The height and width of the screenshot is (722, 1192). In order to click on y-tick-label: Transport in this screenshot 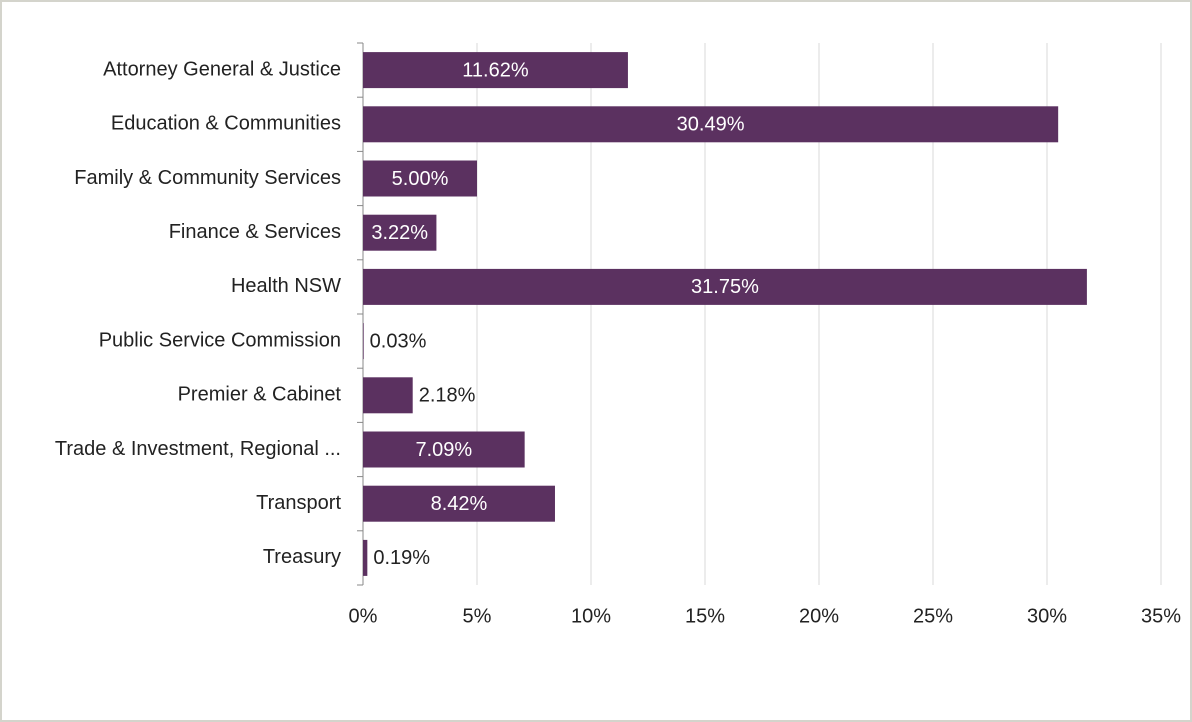, I will do `click(298, 503)`.